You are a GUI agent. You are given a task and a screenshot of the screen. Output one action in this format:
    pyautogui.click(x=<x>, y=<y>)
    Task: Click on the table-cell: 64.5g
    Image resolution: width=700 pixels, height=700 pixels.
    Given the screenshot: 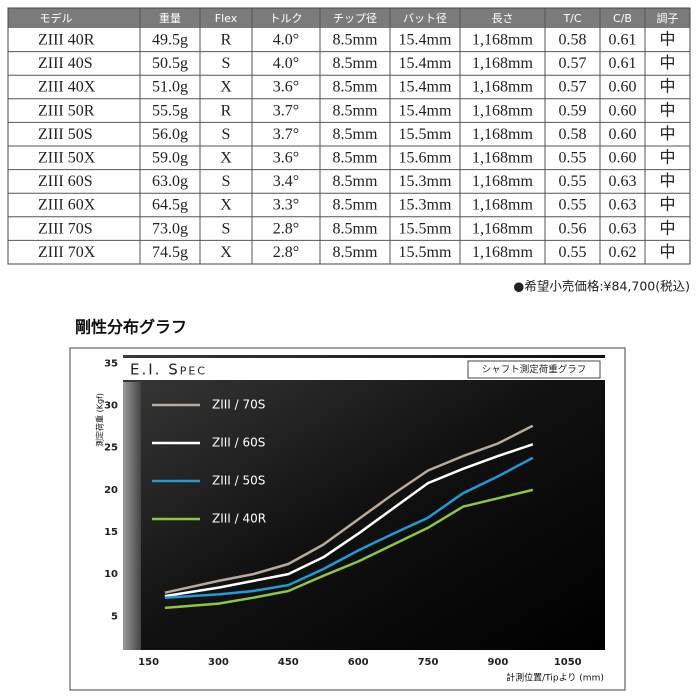 What is the action you would take?
    pyautogui.click(x=170, y=205)
    